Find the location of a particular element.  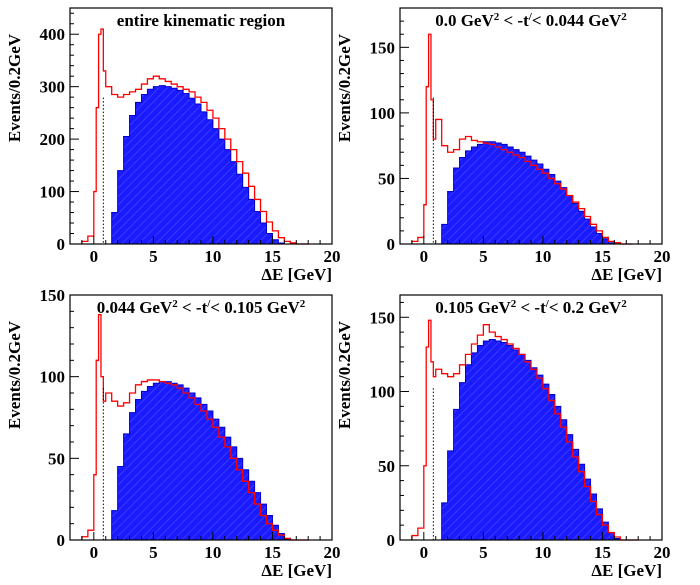

panel-title: entire kinematic region is located at coordinates (201, 20).